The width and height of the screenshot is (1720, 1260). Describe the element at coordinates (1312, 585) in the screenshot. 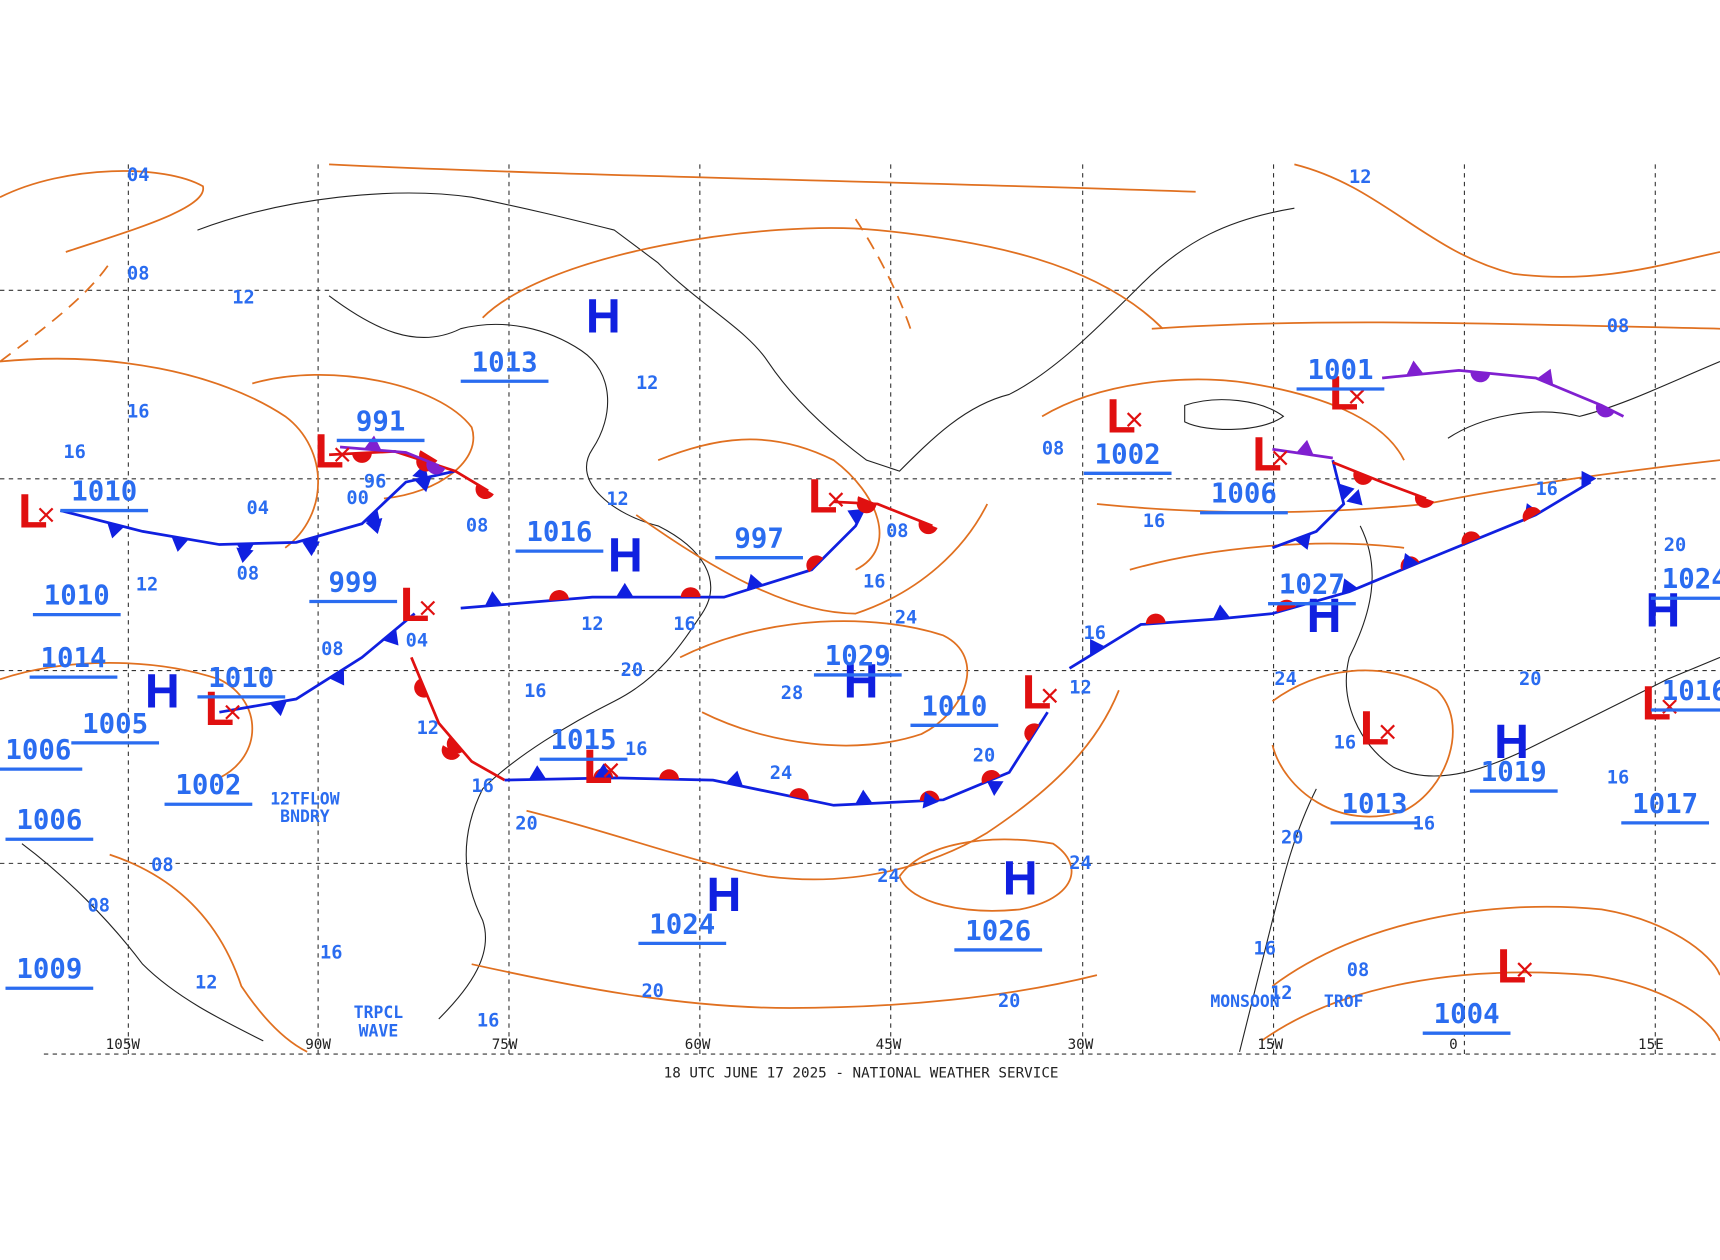

I see `pressure-label: 1027` at that location.